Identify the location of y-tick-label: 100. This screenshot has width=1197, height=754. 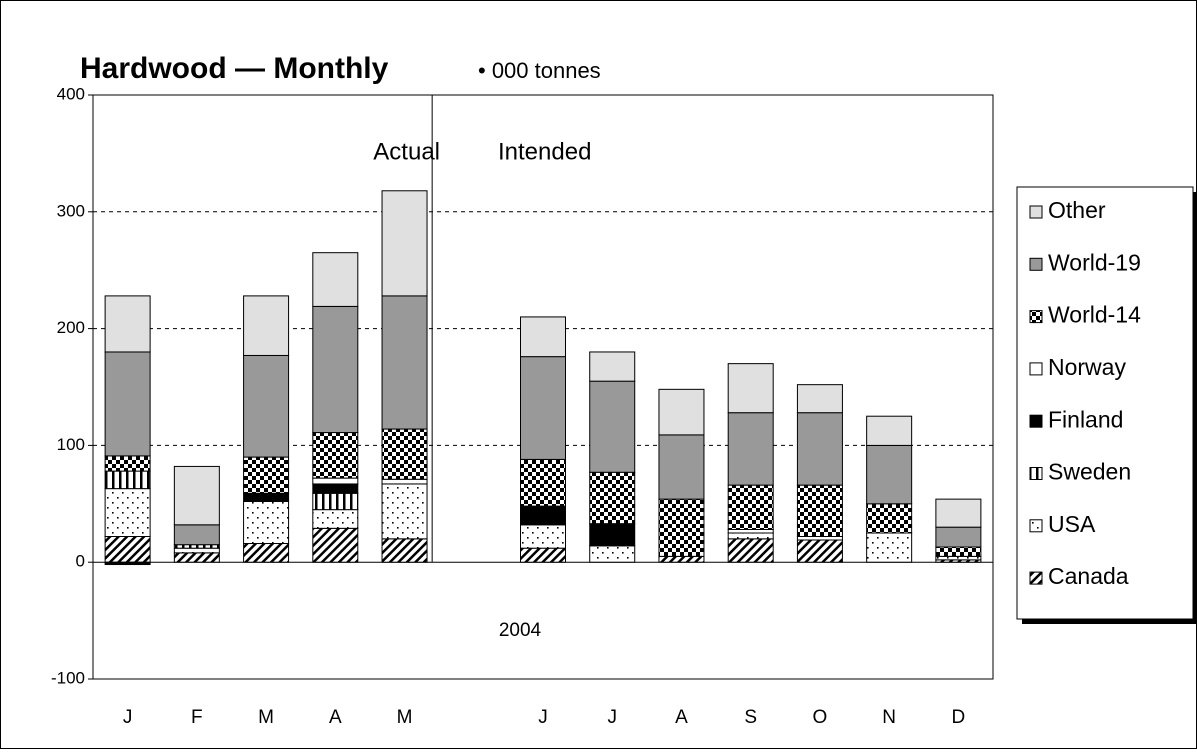
(71, 444).